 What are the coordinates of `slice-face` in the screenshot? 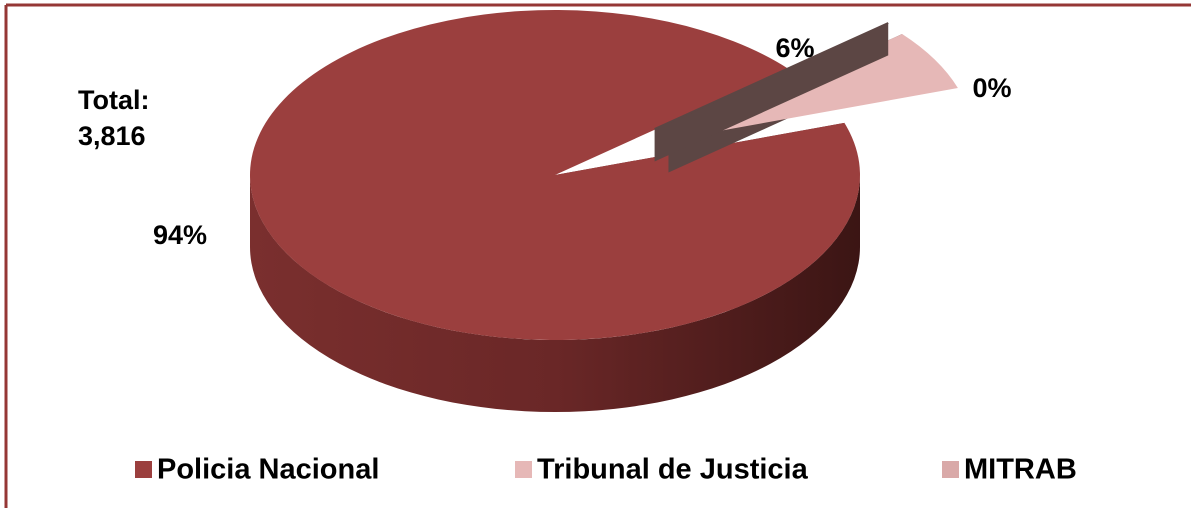 It's located at (771, 92).